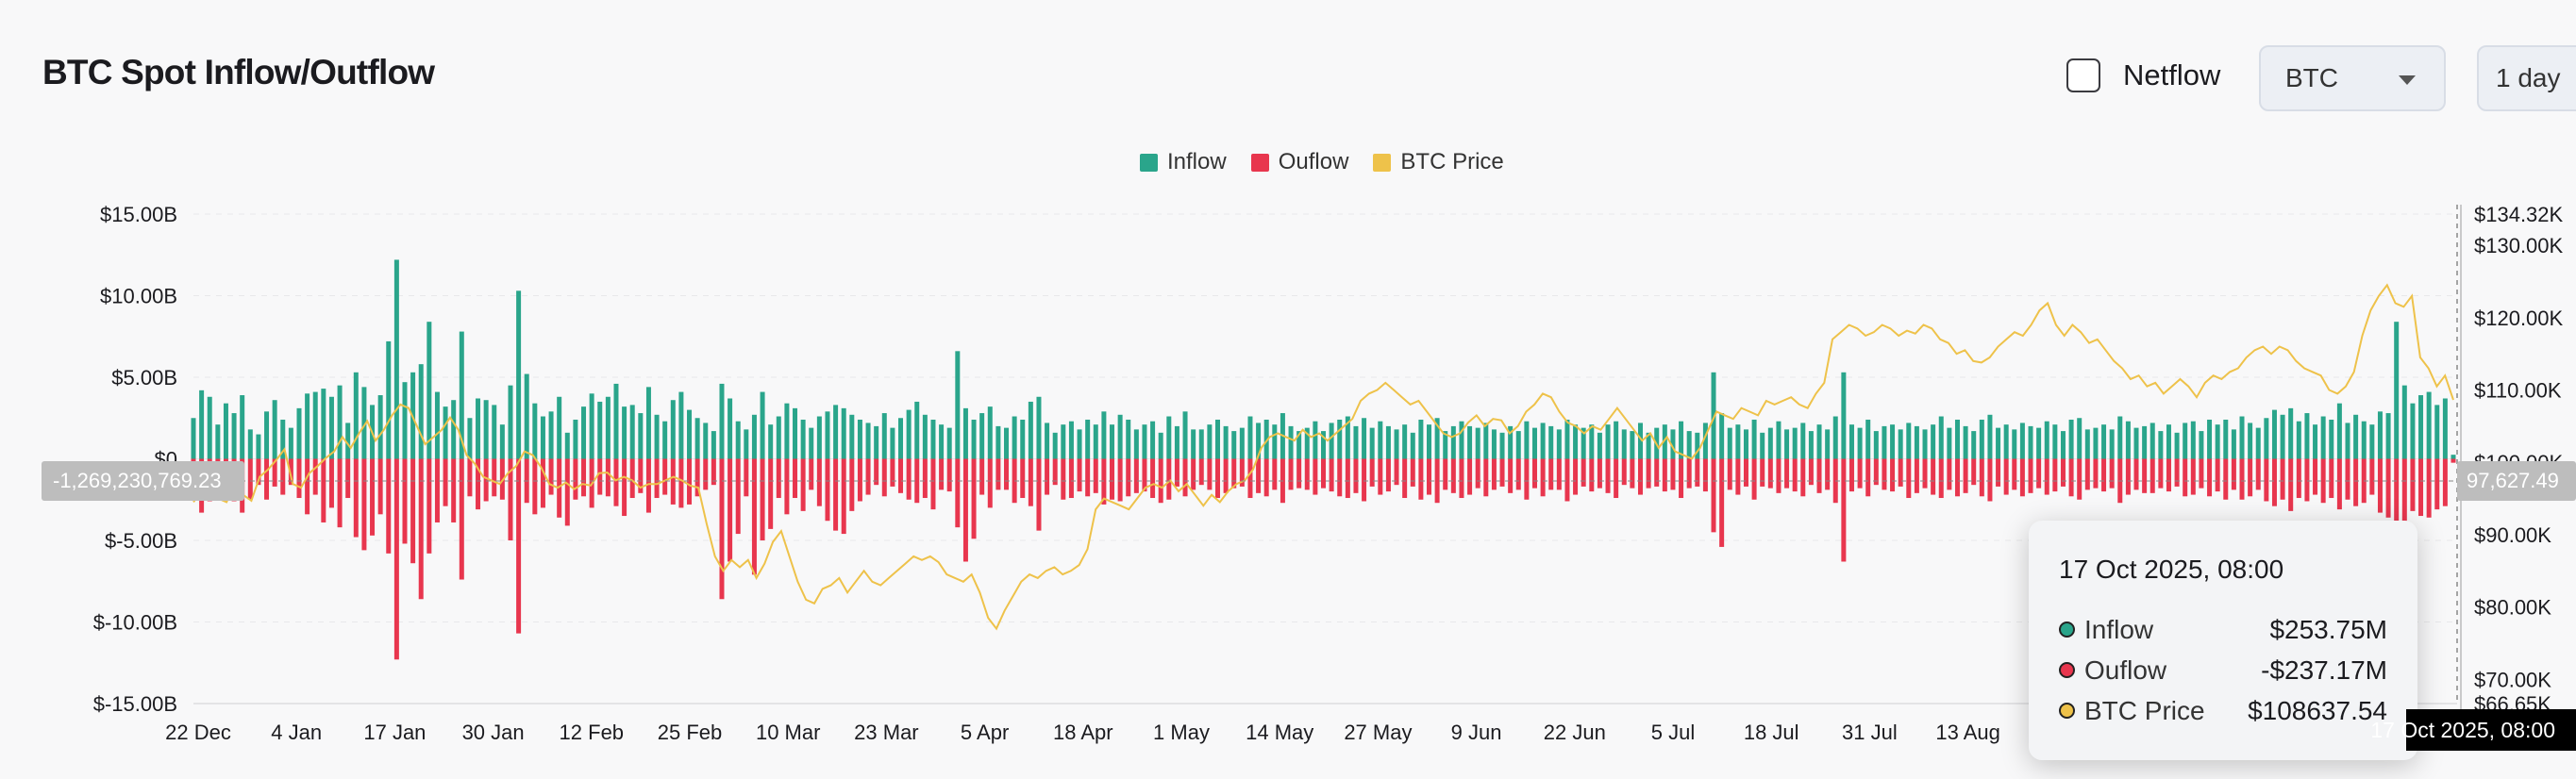 The height and width of the screenshot is (779, 2576). What do you see at coordinates (2125, 670) in the screenshot?
I see `tooltip-name-outflow: Ouflow` at bounding box center [2125, 670].